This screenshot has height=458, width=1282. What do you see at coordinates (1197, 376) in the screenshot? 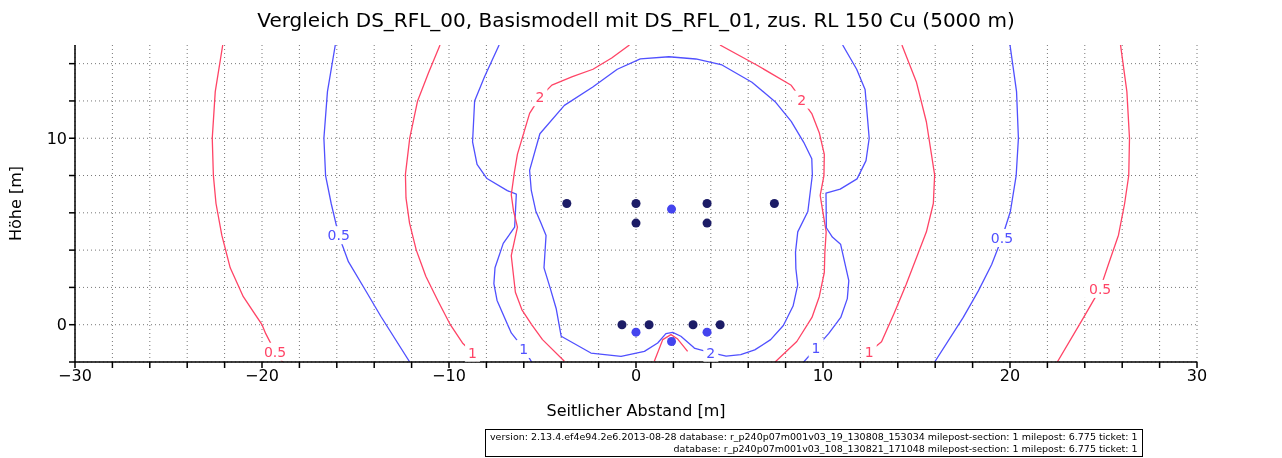
I see `x-tick-label: 30` at bounding box center [1197, 376].